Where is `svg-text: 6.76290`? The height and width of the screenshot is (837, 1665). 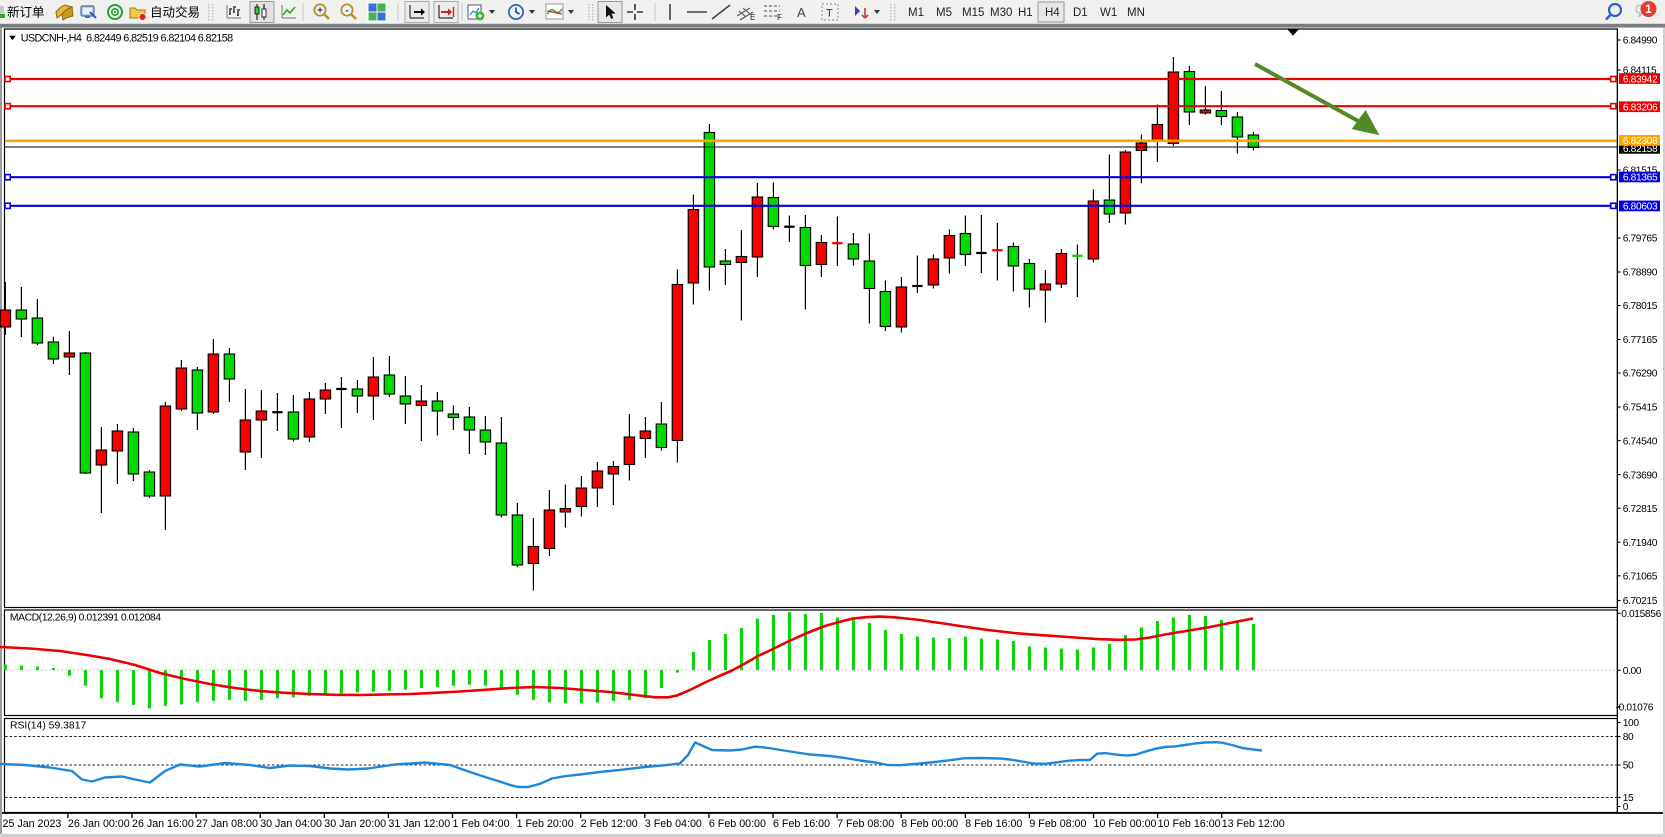 svg-text: 6.76290 is located at coordinates (1640, 374).